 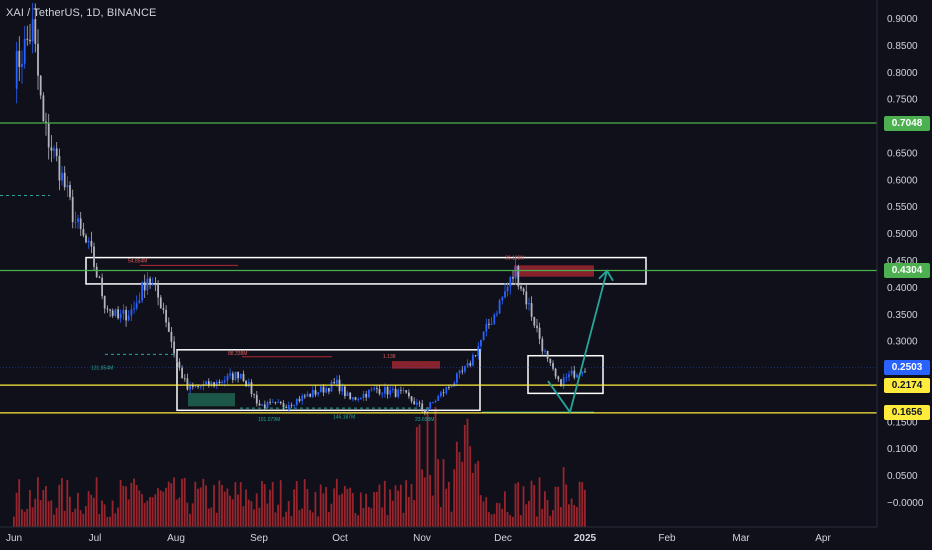 I want to click on volume-annotation: 23.658M, so click(x=424, y=420).